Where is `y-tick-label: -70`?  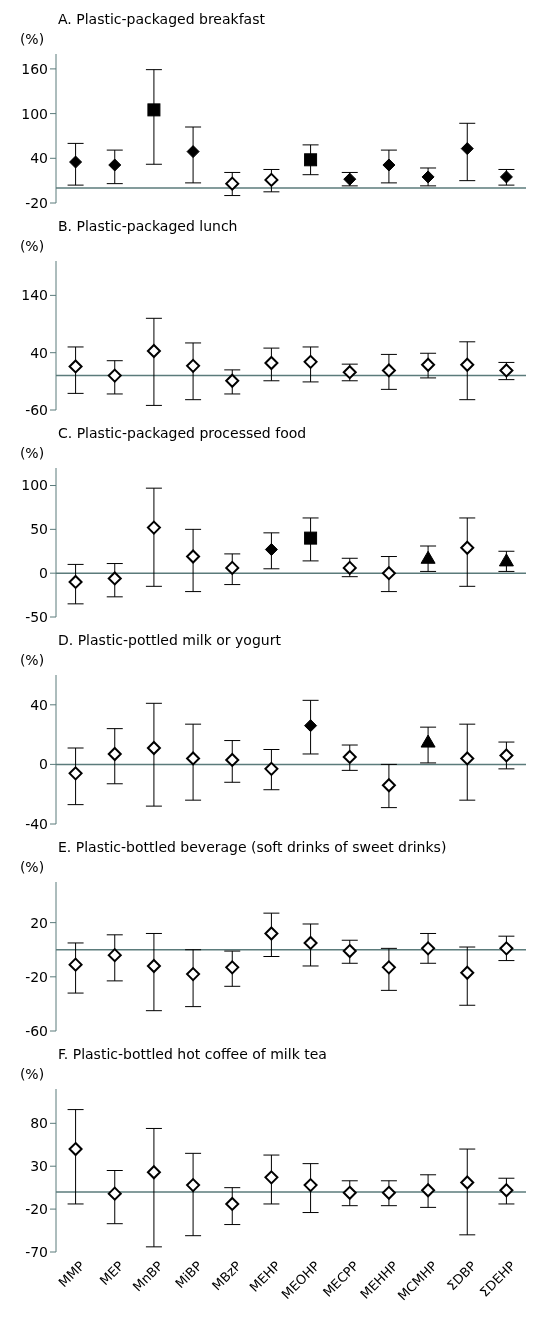 y-tick-label: -70 is located at coordinates (36, 1251).